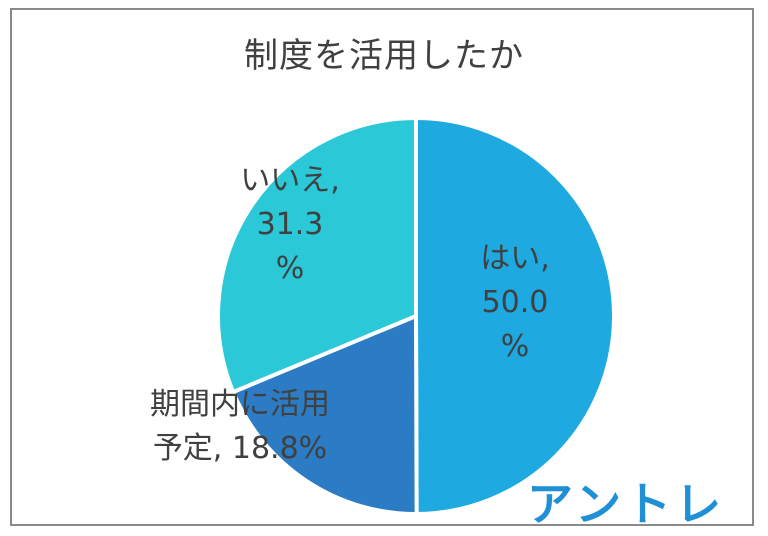  I want to click on antore-logo: アントレ, so click(626, 504).